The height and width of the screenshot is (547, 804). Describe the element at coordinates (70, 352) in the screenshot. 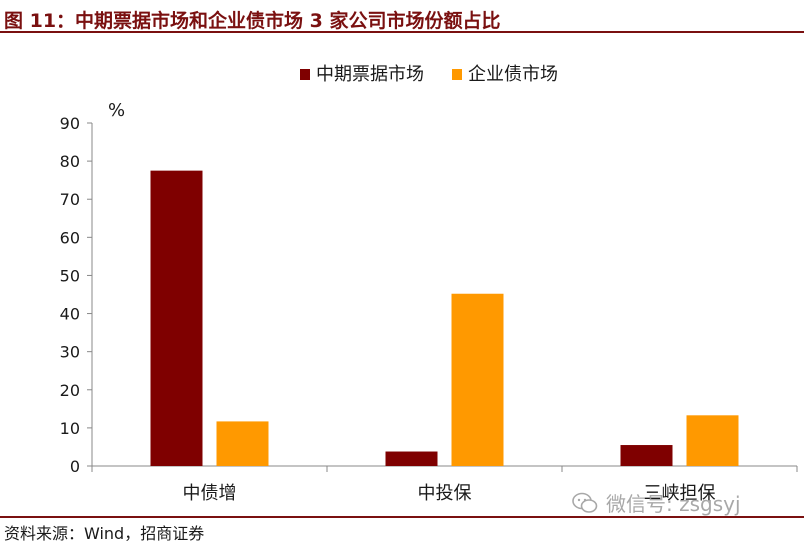

I see `y-tick-label: 30` at that location.